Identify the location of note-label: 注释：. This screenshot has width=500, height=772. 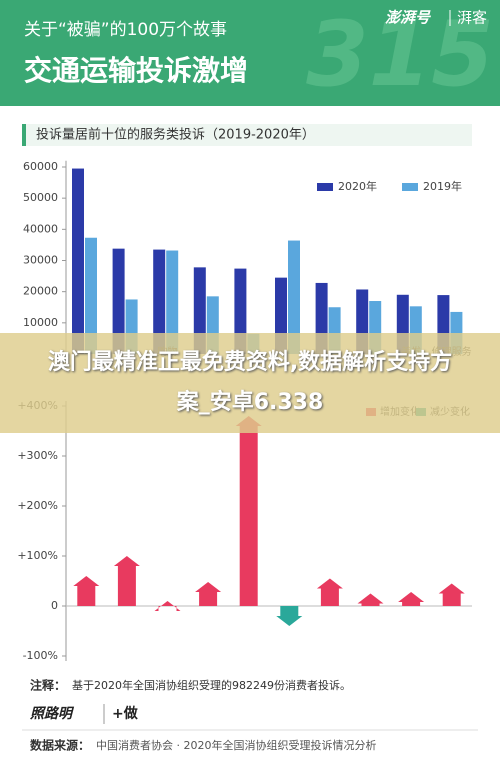
(48, 685).